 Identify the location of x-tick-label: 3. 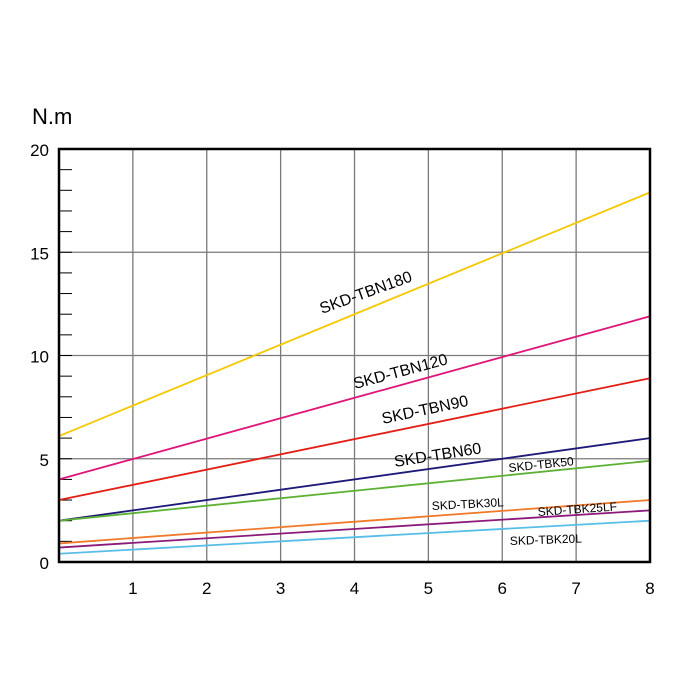
(280, 588).